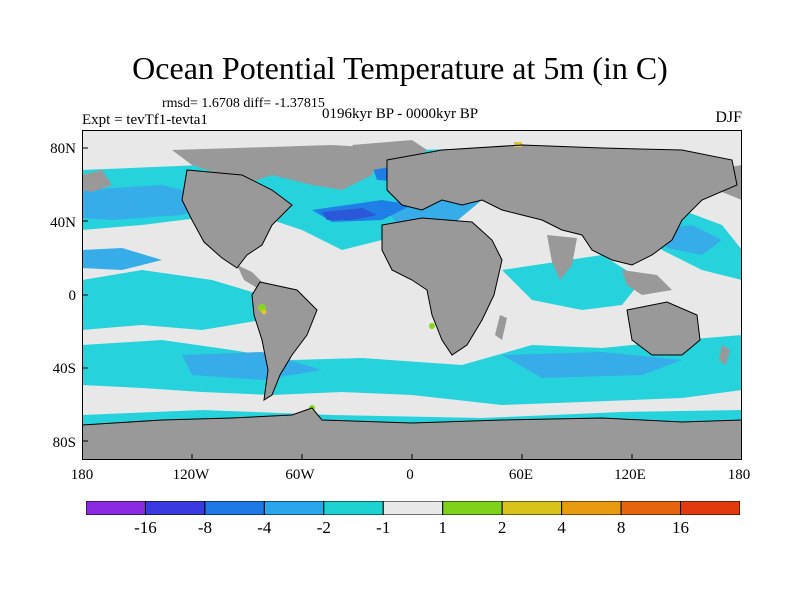 This screenshot has height=600, width=800. I want to click on colorbar-label: -2, so click(323, 527).